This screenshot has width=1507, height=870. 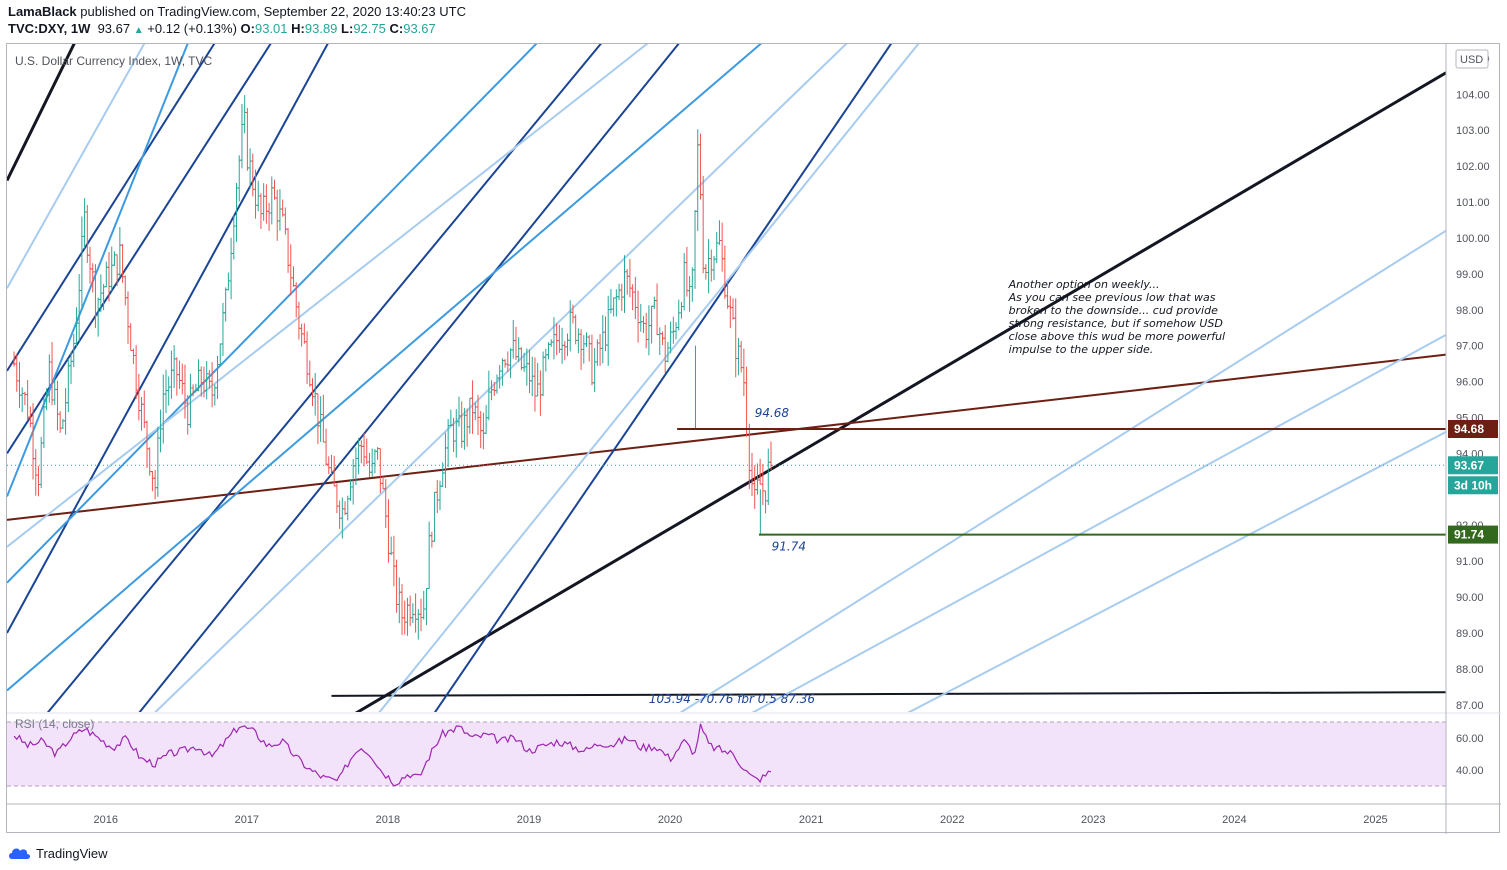 I want to click on close-label: C:, so click(x=396, y=28).